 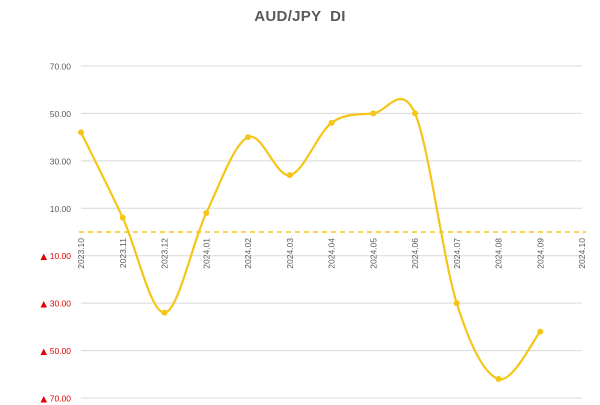 I want to click on y-tick-label: 10.00, so click(x=61, y=209).